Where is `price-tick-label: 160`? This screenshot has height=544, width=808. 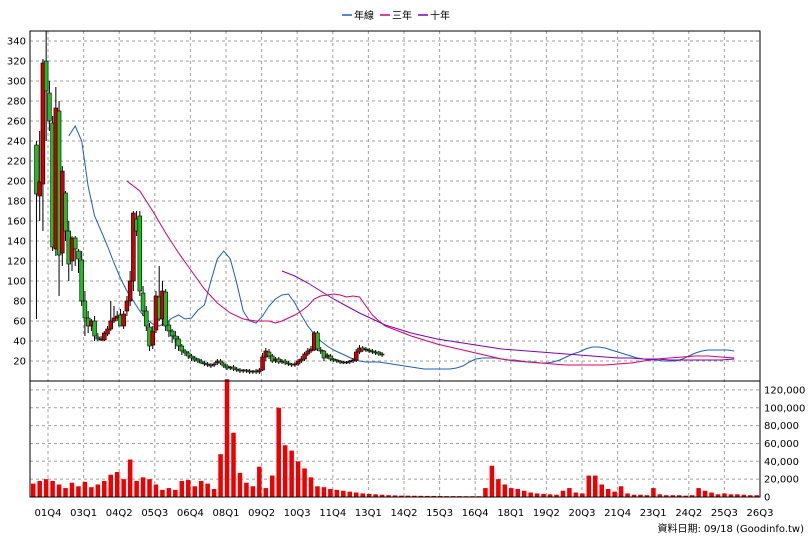
price-tick-label: 160 is located at coordinates (16, 222).